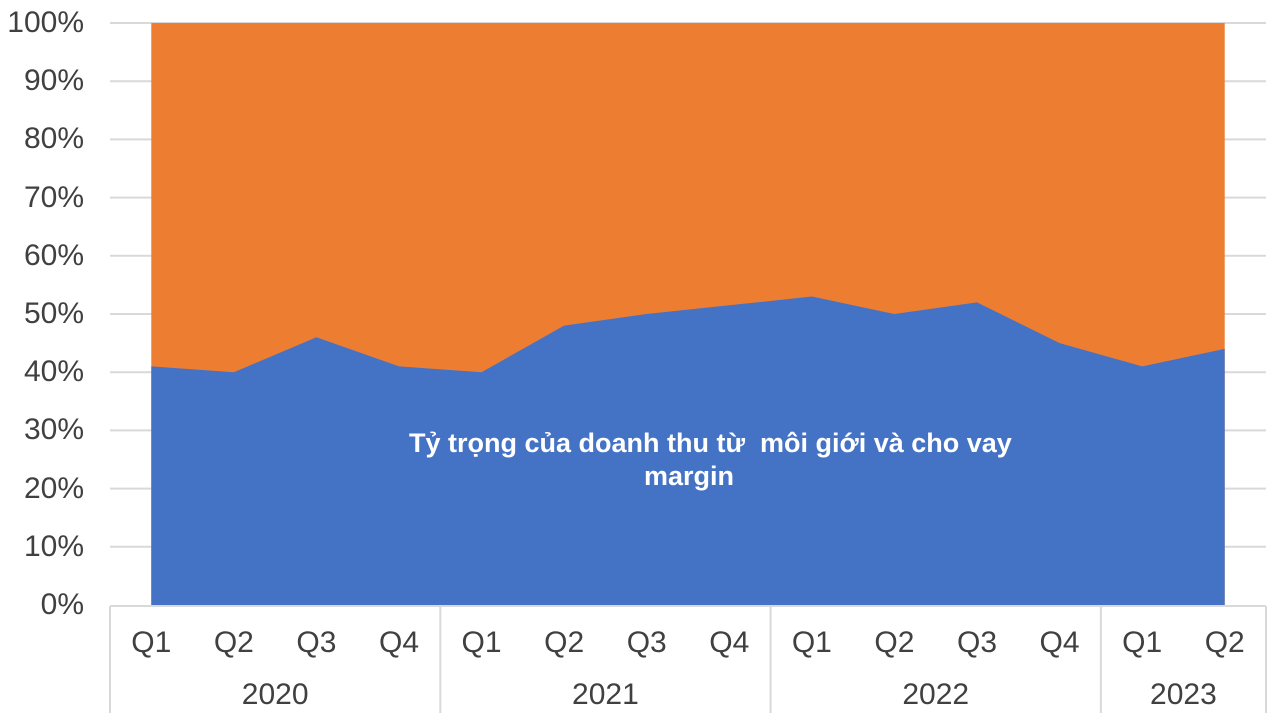 This screenshot has width=1280, height=721. I want to click on y-axis-tick-label: 70%, so click(53, 197).